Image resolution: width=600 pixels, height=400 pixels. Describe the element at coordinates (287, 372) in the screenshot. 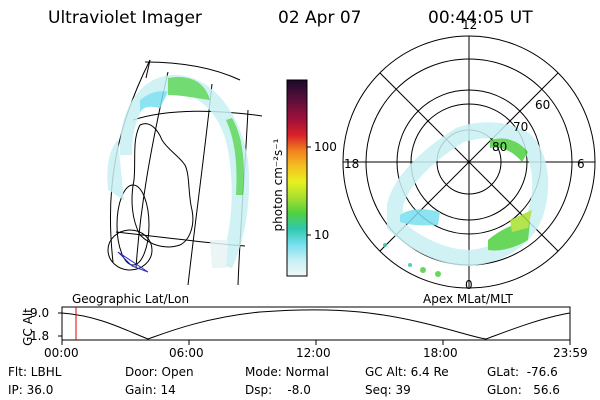

I see `info-mode: Mode: Normal` at that location.